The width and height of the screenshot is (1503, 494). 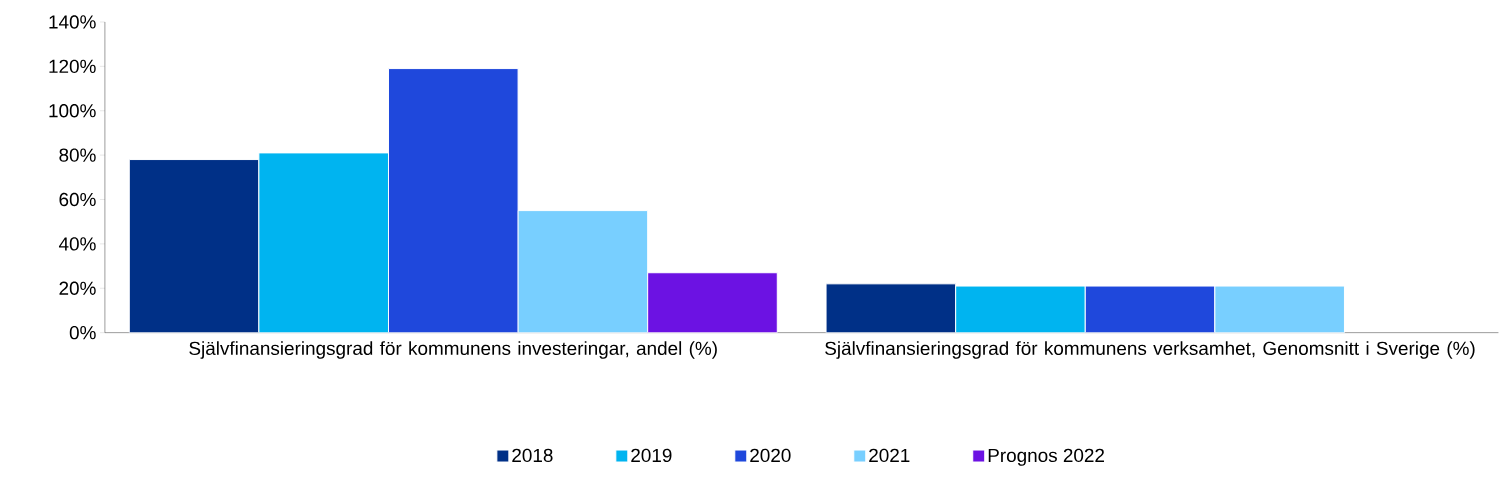 What do you see at coordinates (651, 455) in the screenshot?
I see `legend-label: 2019` at bounding box center [651, 455].